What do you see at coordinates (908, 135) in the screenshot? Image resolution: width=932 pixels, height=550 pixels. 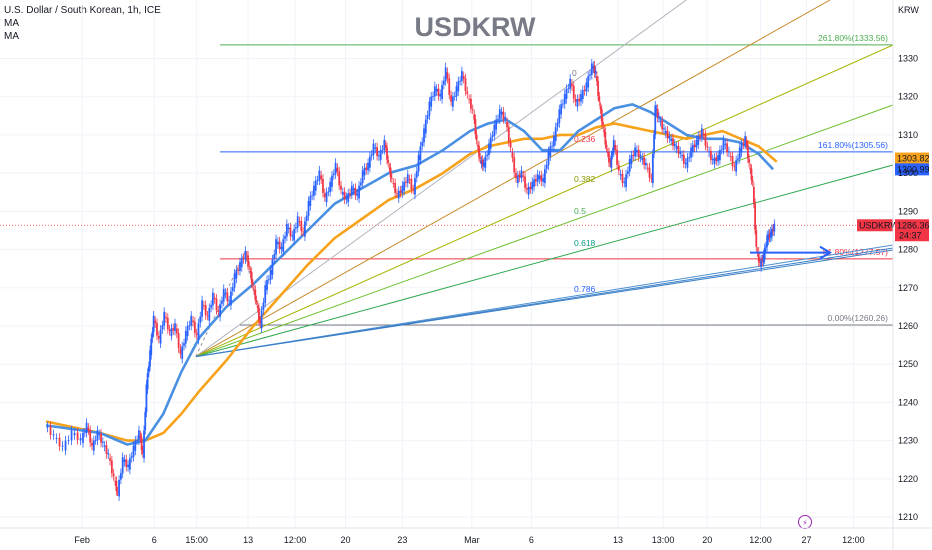 I see `y-tick-label: 1310` at bounding box center [908, 135].